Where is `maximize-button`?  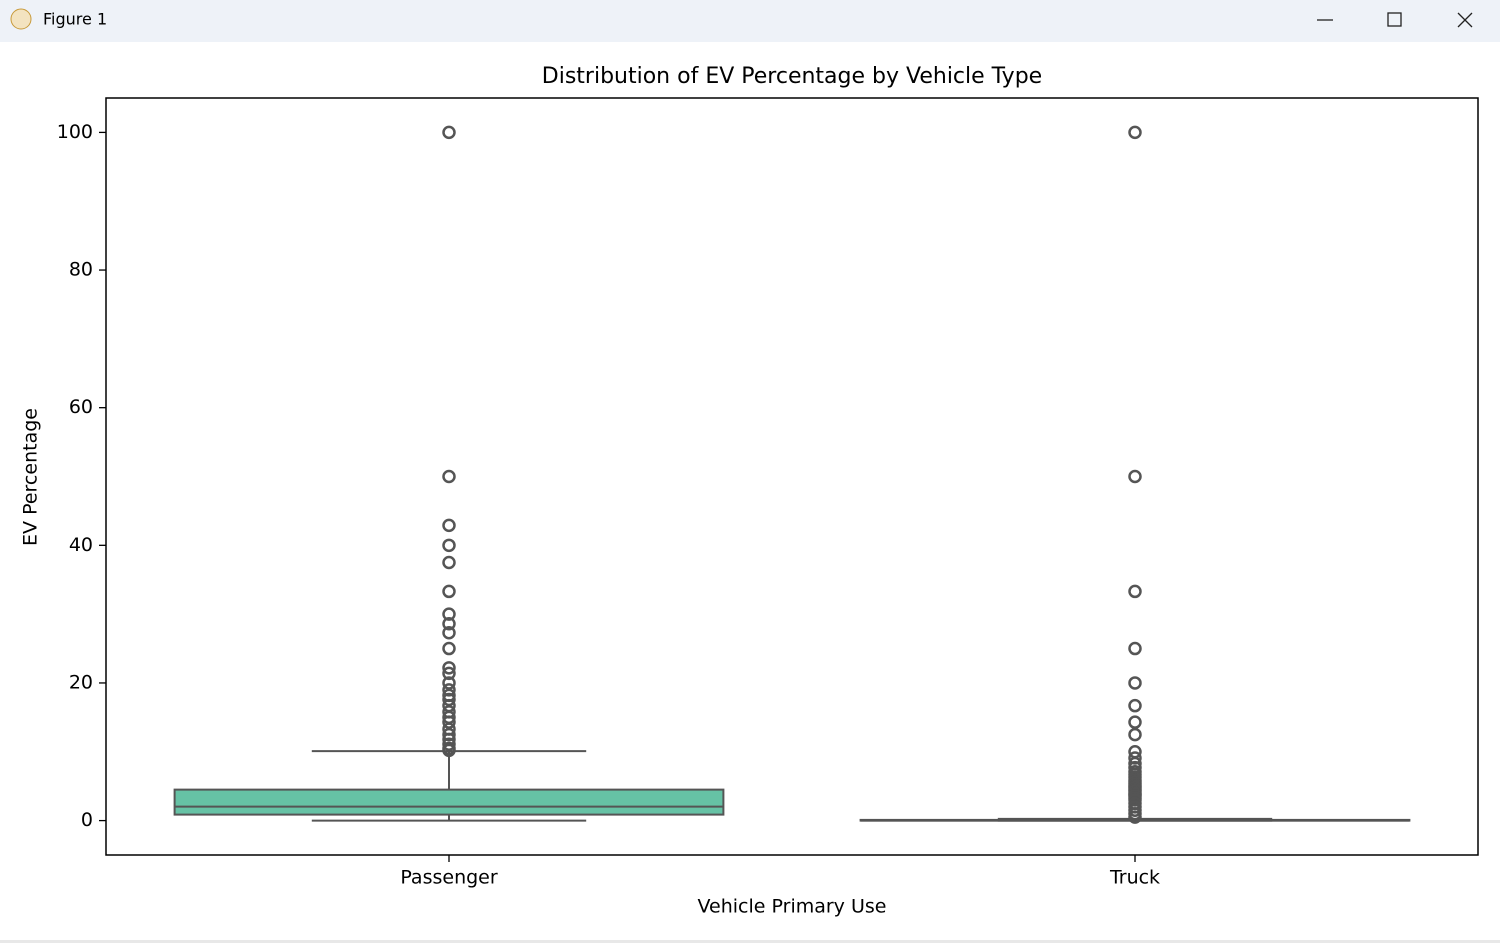 maximize-button is located at coordinates (1394, 19).